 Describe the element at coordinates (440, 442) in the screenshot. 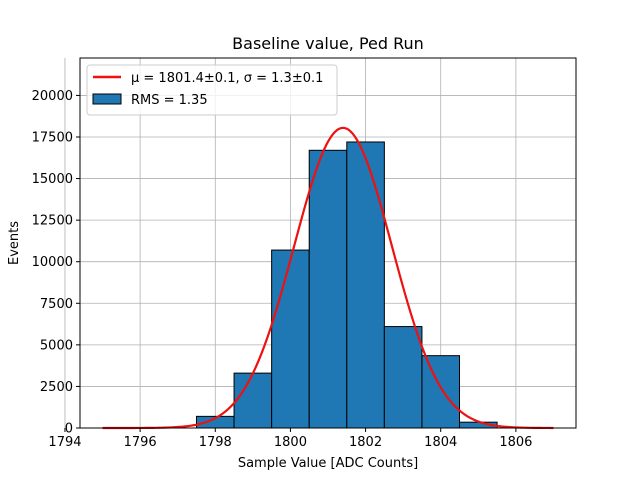

I see `x-tick-label: 1804` at that location.